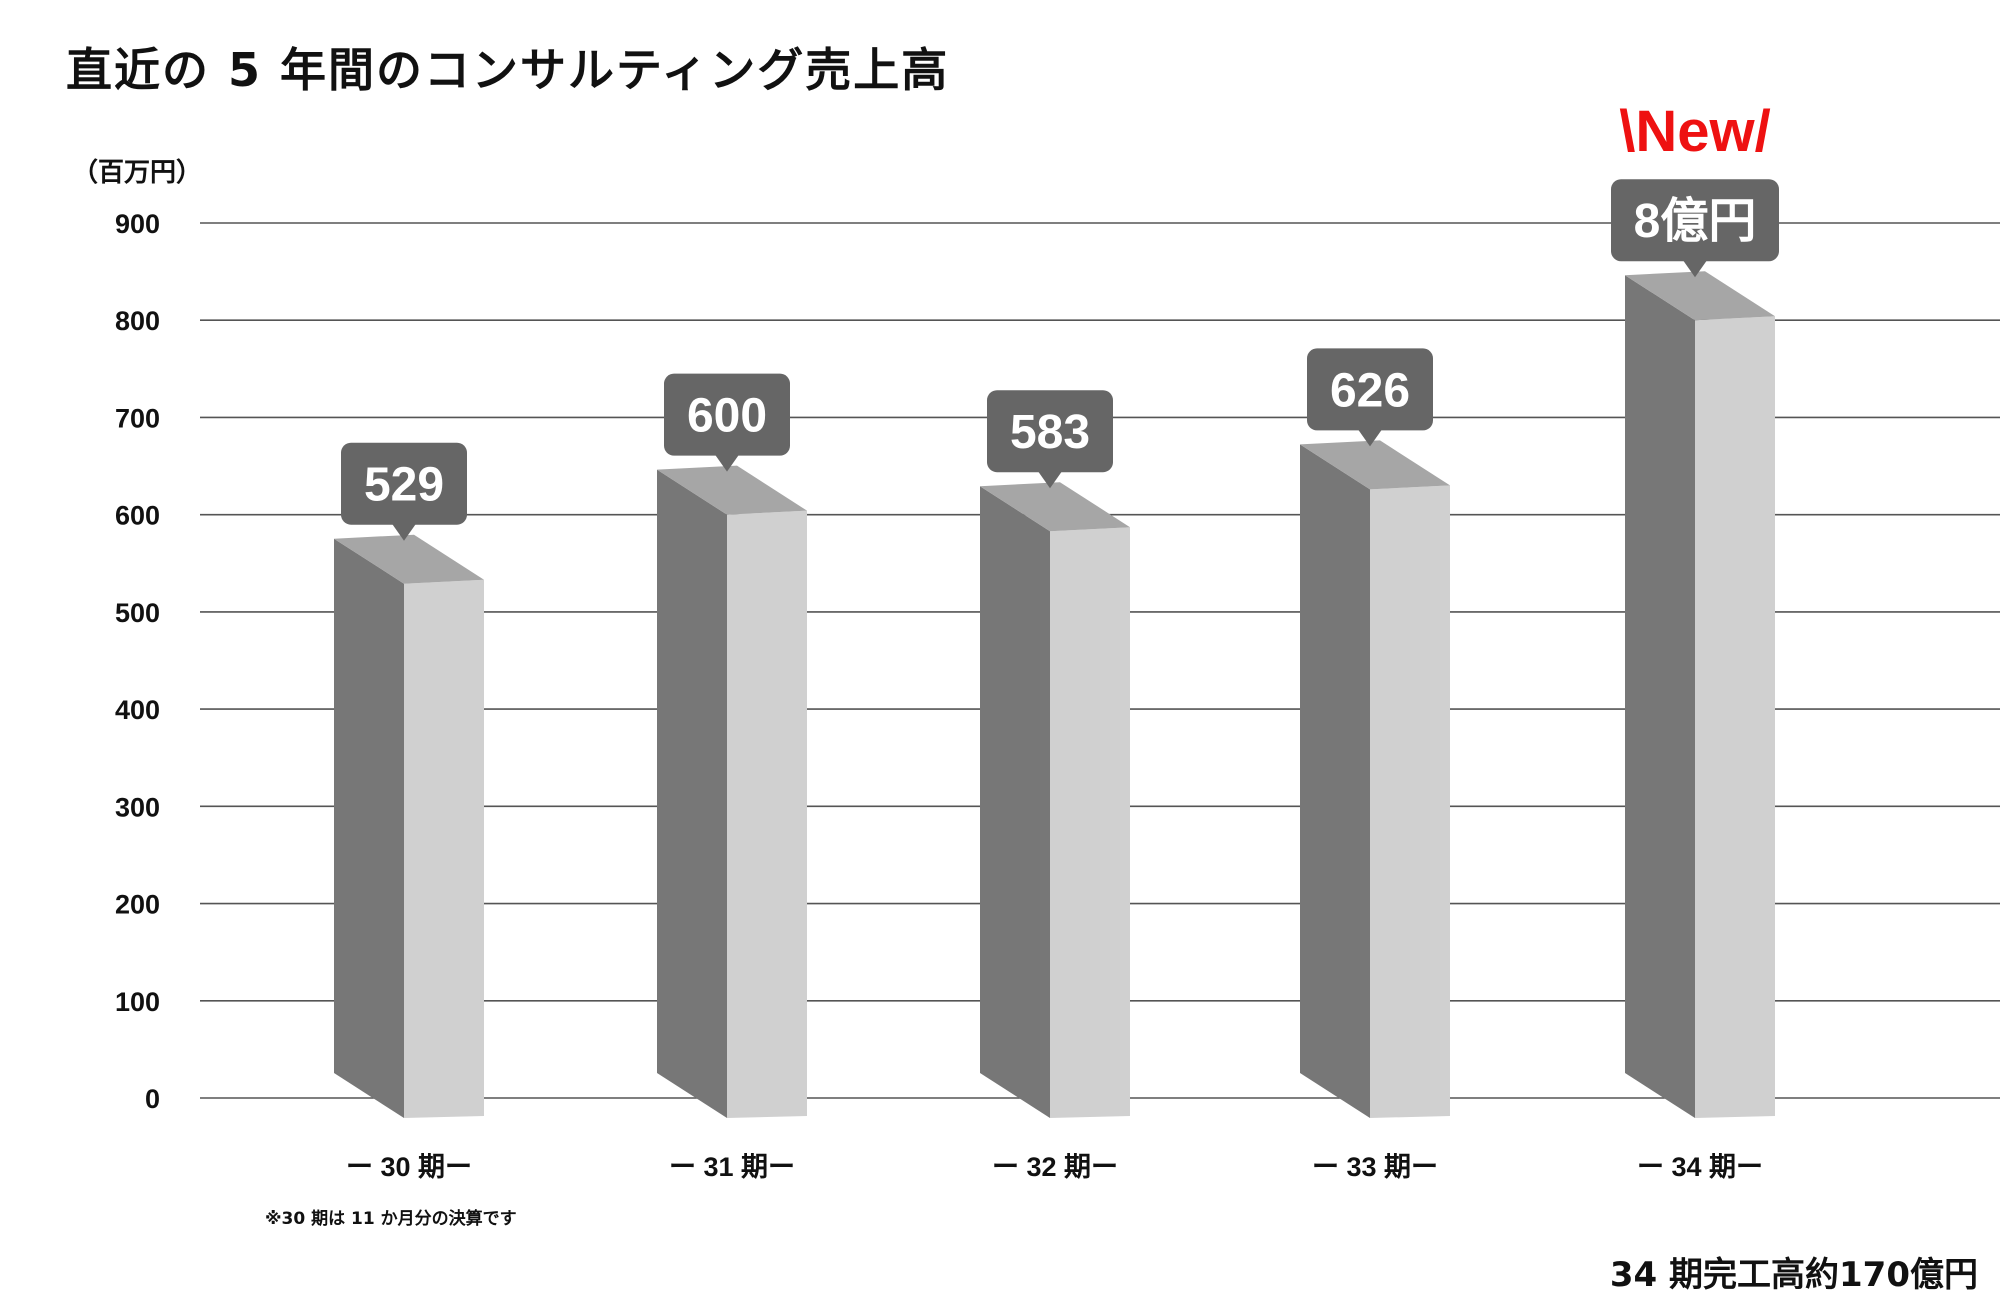 This screenshot has height=1300, width=2000. Describe the element at coordinates (137, 710) in the screenshot. I see `y-tick-label: 400` at that location.